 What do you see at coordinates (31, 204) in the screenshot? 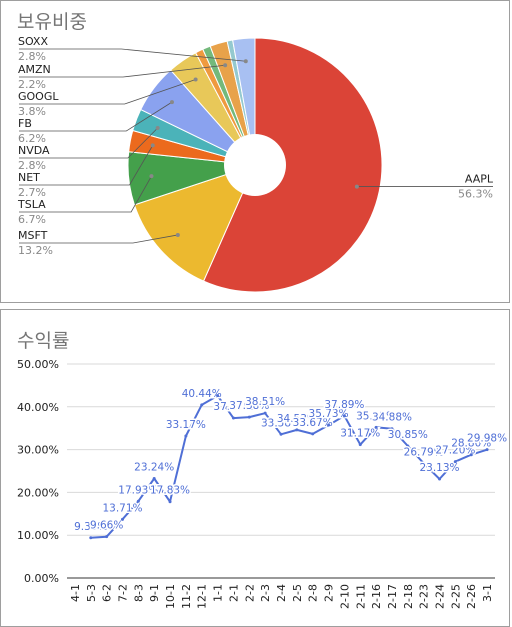
I see `pie-label-name: TSLA` at bounding box center [31, 204].